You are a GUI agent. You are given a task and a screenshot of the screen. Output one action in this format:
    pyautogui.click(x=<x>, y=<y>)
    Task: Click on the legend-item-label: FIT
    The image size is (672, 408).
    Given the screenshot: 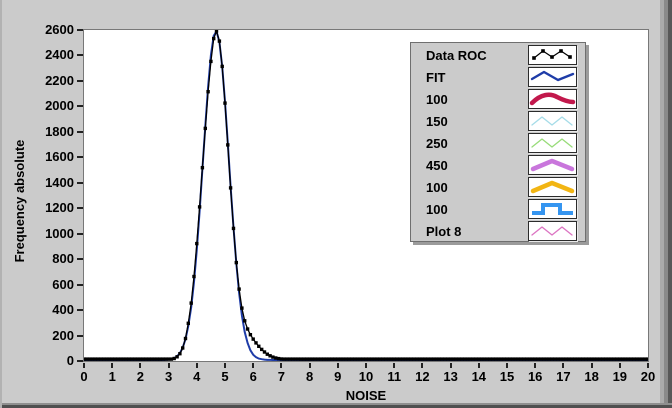 What is the action you would take?
    pyautogui.click(x=436, y=77)
    